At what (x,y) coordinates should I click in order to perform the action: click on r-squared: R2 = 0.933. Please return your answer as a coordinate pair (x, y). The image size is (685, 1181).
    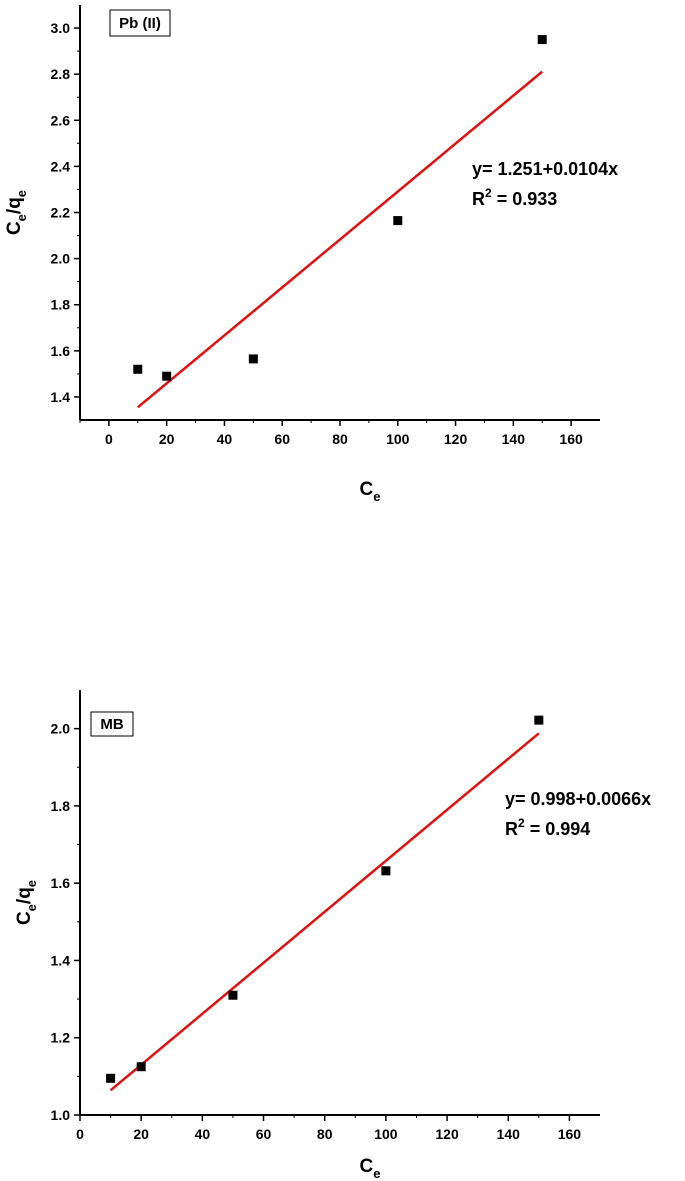
    Looking at the image, I should click on (514, 197).